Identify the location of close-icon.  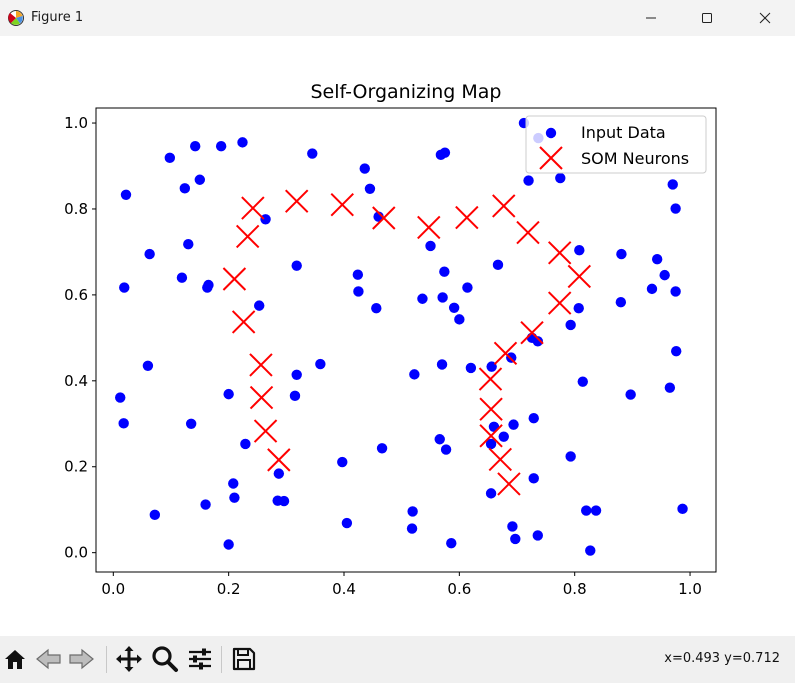
(765, 18).